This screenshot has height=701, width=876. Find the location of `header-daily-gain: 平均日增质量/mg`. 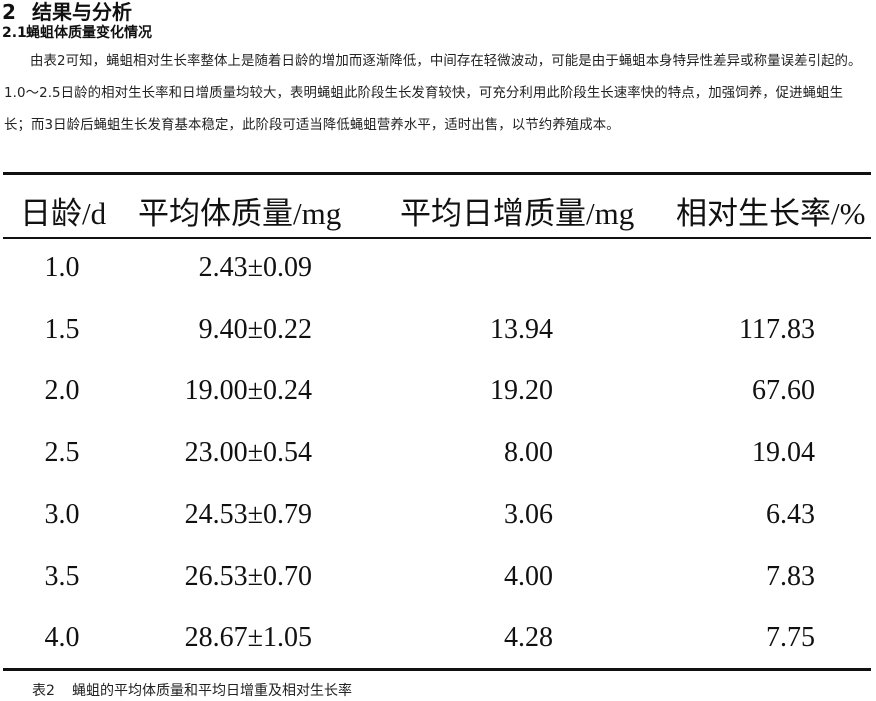

header-daily-gain: 平均日增质量/mg is located at coordinates (517, 213).